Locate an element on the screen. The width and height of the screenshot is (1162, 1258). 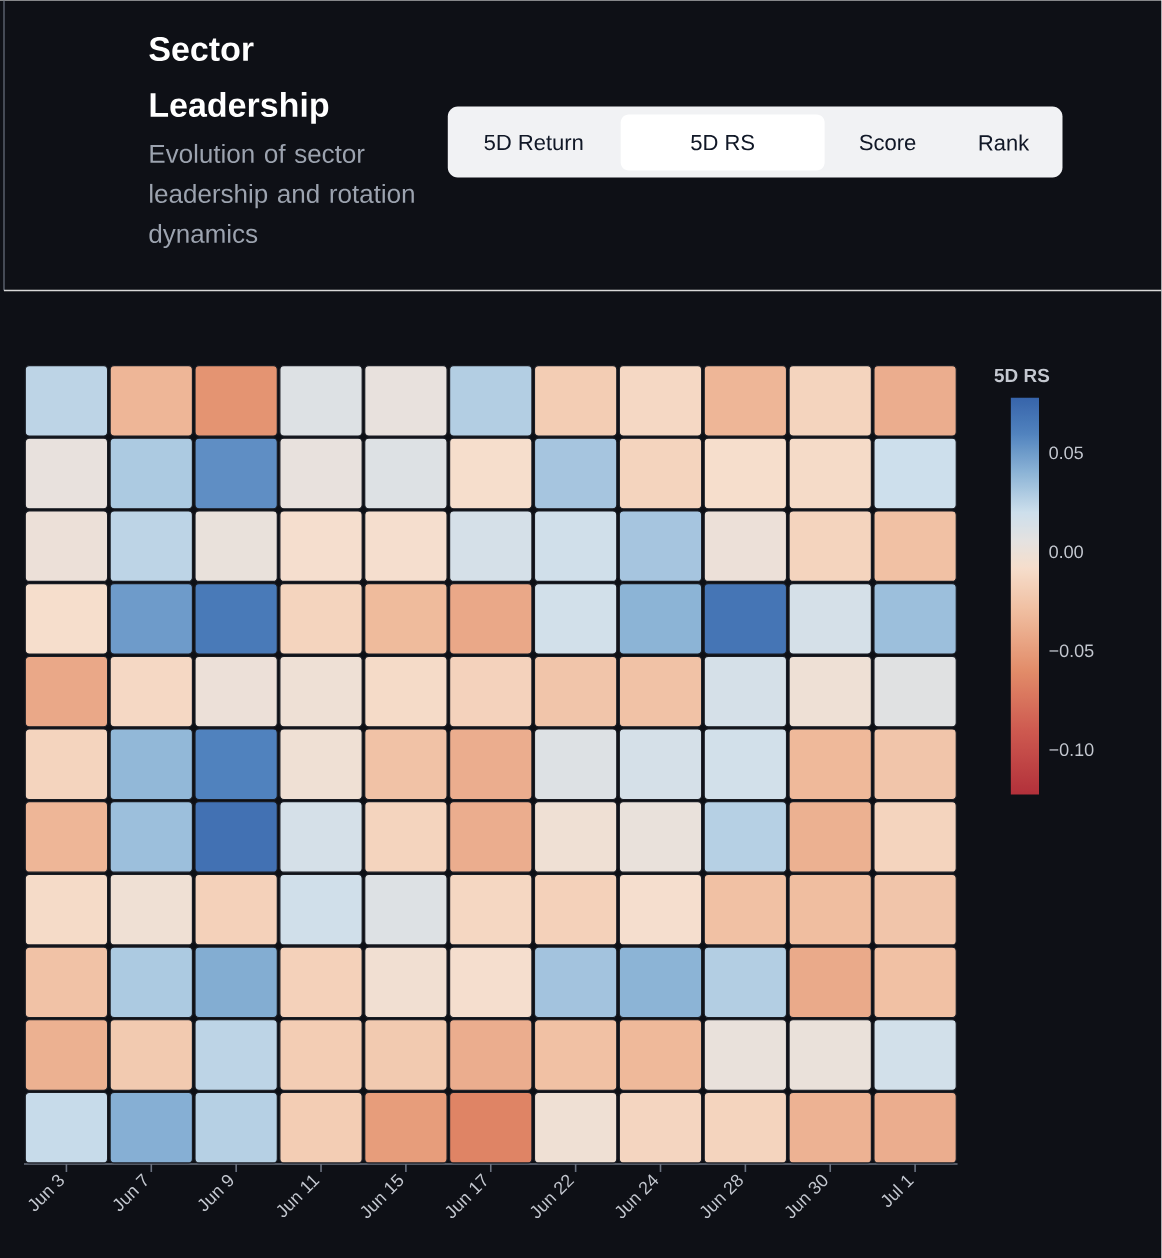
chart-subtitle: Evolution of sector leadership and rotation dynamics is located at coordinates (281, 196).